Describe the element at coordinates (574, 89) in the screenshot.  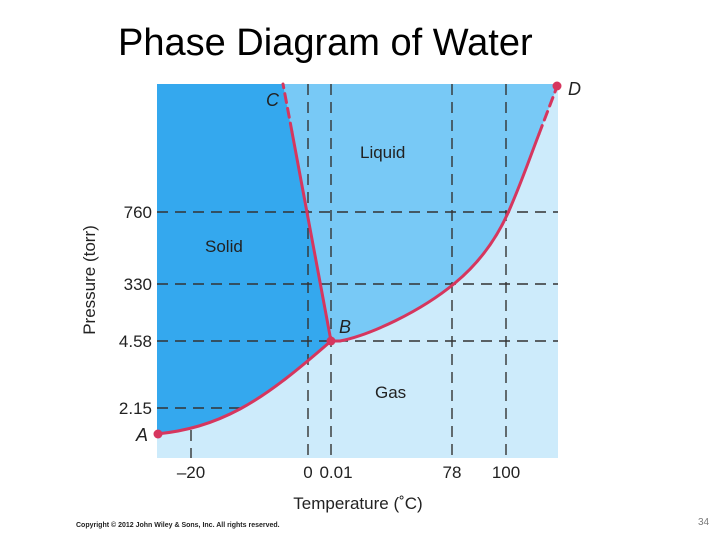
I see `point-d-label: D` at that location.